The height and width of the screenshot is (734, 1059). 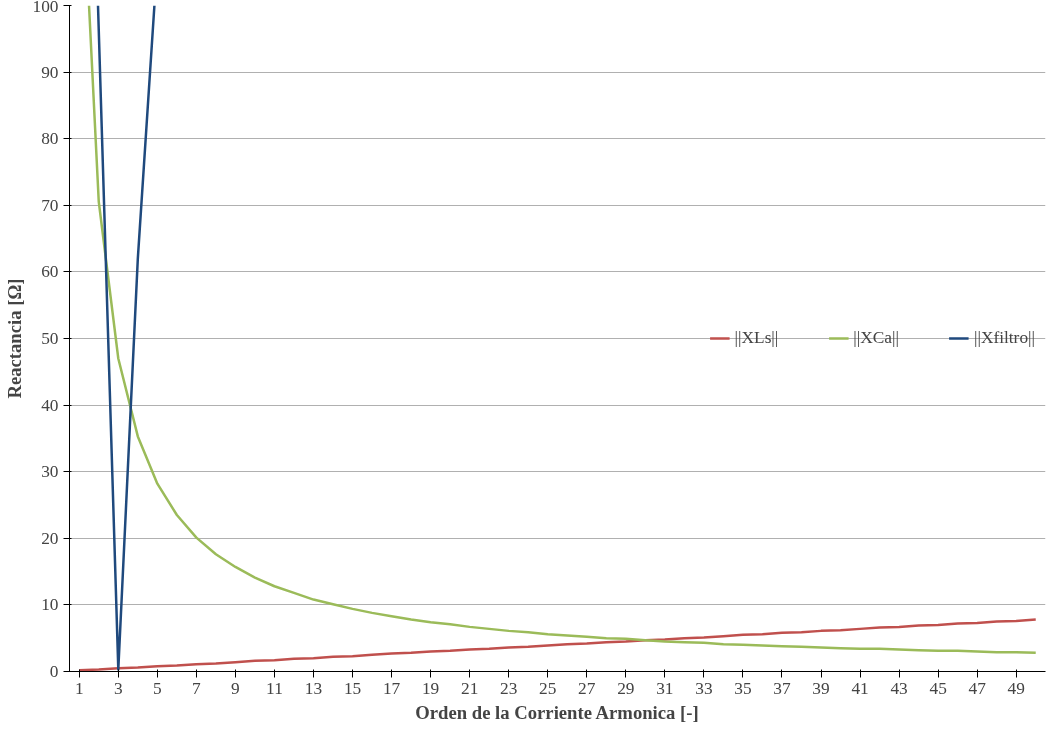 I want to click on x-tick-label: 41, so click(x=860, y=688).